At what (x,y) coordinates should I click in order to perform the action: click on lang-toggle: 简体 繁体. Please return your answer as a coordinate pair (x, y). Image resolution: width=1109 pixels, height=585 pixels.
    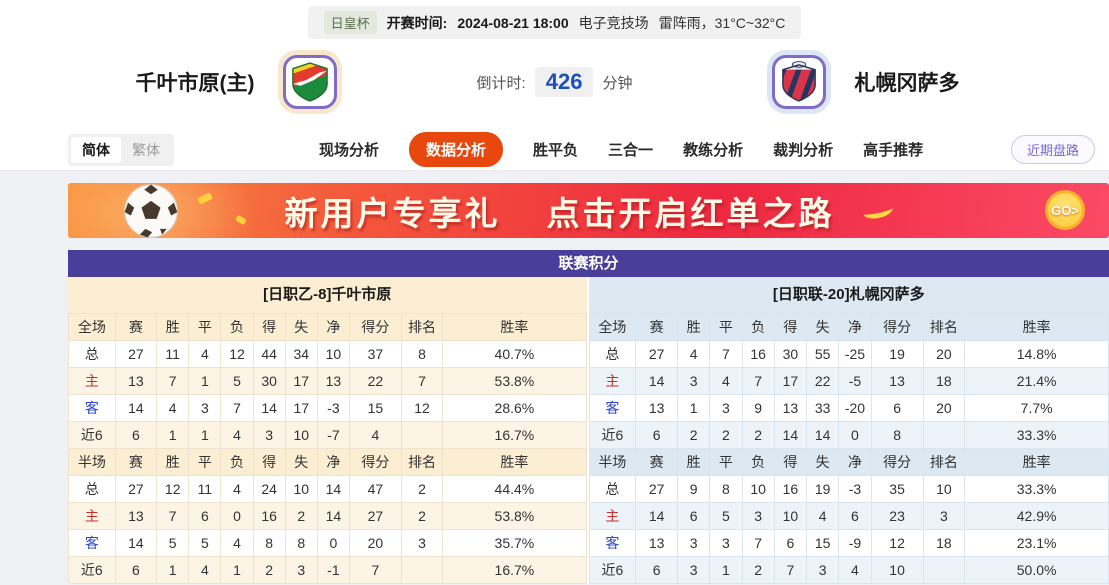
    Looking at the image, I should click on (121, 149).